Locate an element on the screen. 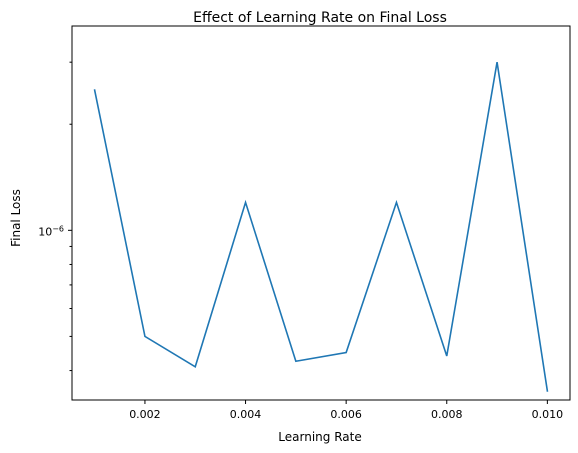 This screenshot has height=453, width=578. chart-title: Effect of Learning Rate on Final Loss is located at coordinates (320, 18).